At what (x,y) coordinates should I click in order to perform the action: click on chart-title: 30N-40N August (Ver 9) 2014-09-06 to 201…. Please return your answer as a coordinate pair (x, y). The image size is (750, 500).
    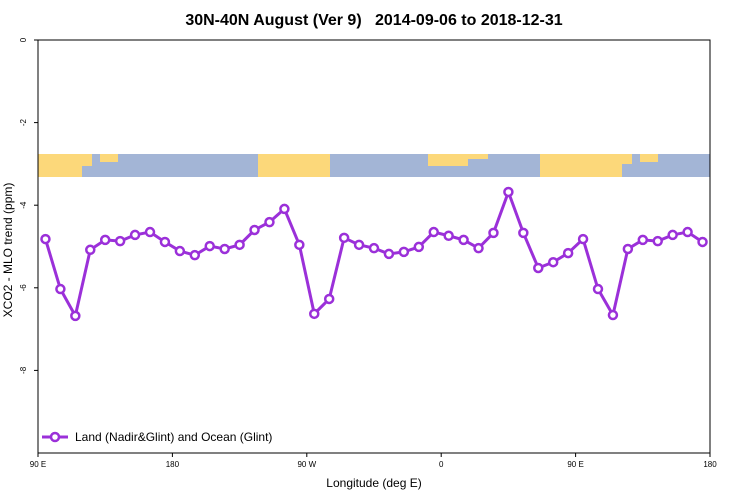
    Looking at the image, I should click on (373, 20).